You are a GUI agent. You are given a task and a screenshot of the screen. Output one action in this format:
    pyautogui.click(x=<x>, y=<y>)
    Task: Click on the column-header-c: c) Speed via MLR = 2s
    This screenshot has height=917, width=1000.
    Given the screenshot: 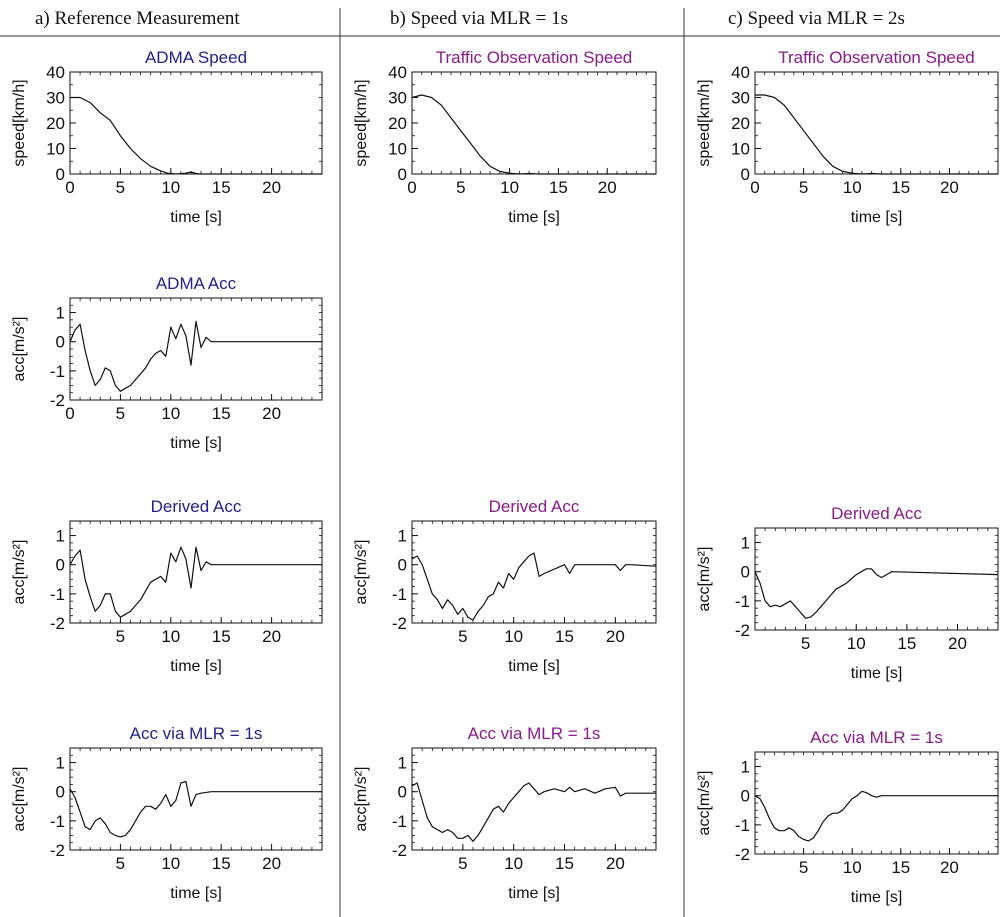 What is the action you would take?
    pyautogui.click(x=816, y=18)
    